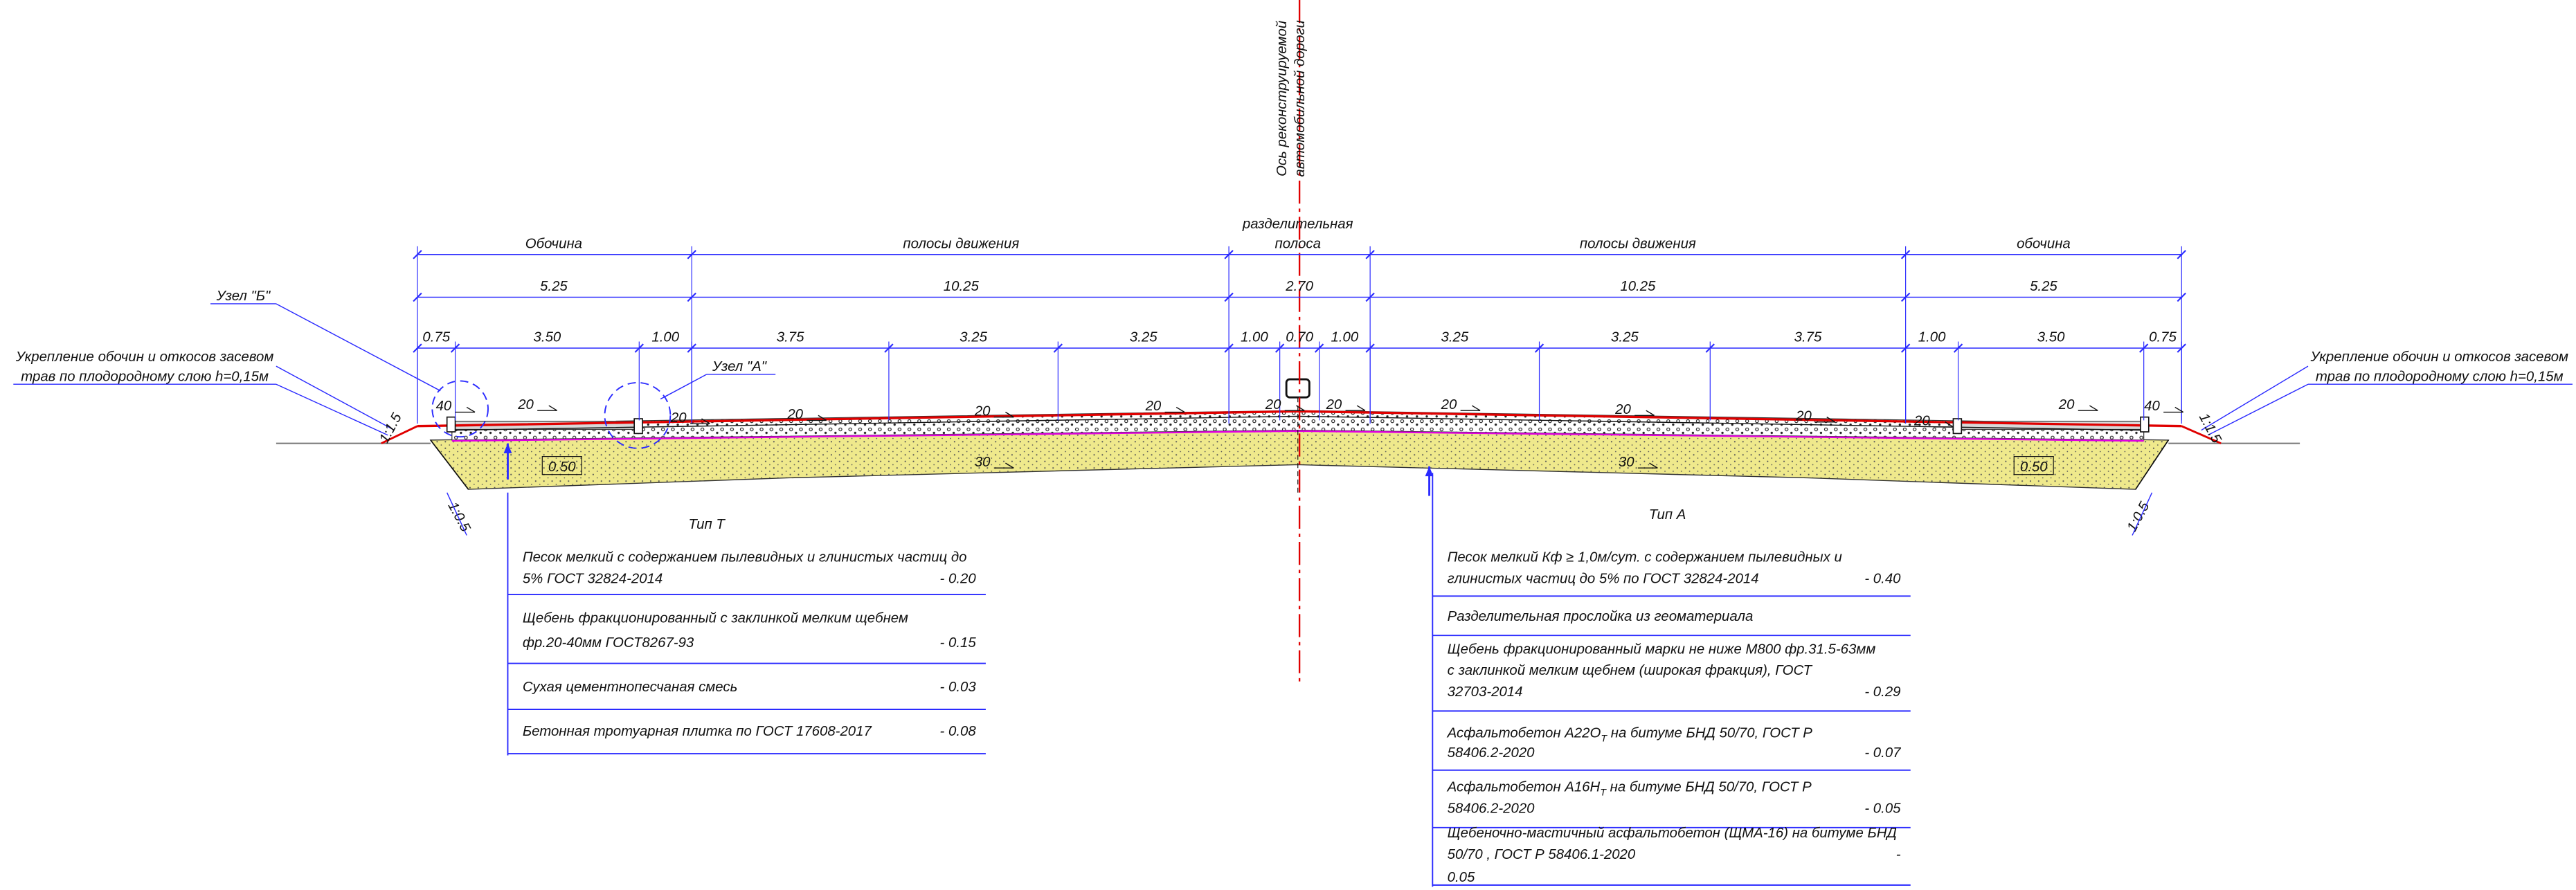 The width and height of the screenshot is (2576, 890). I want to click on layer-text-part: Асфальтобетон А16Н, so click(1524, 787).